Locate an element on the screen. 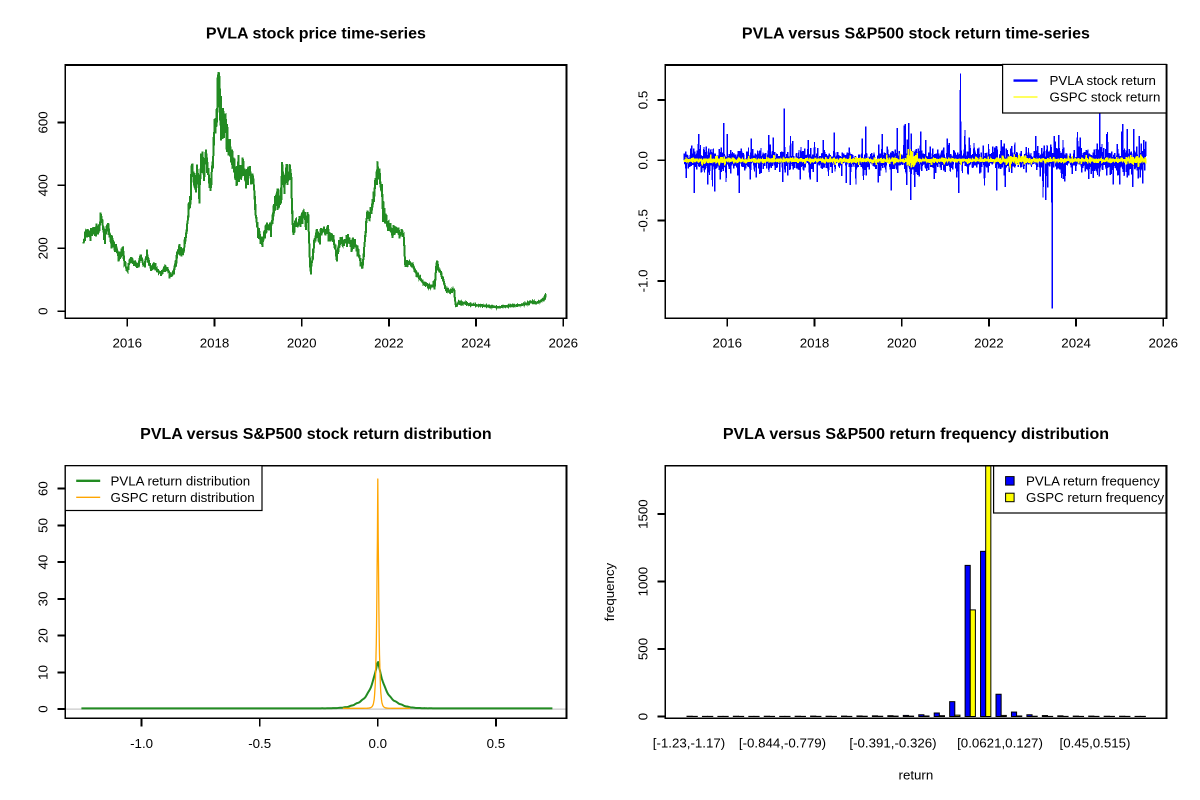  svg-text: GSPC stock return is located at coordinates (1105, 97).